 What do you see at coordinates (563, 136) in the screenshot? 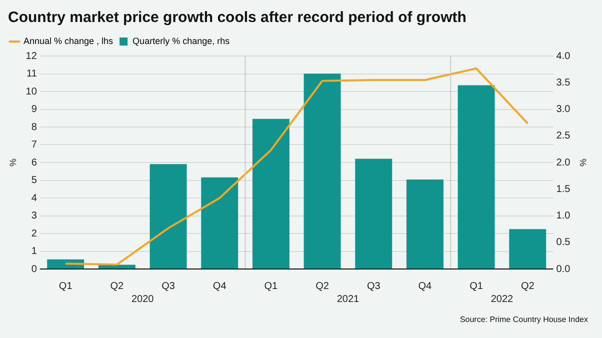
I see `y2-tick-label: 2.5` at bounding box center [563, 136].